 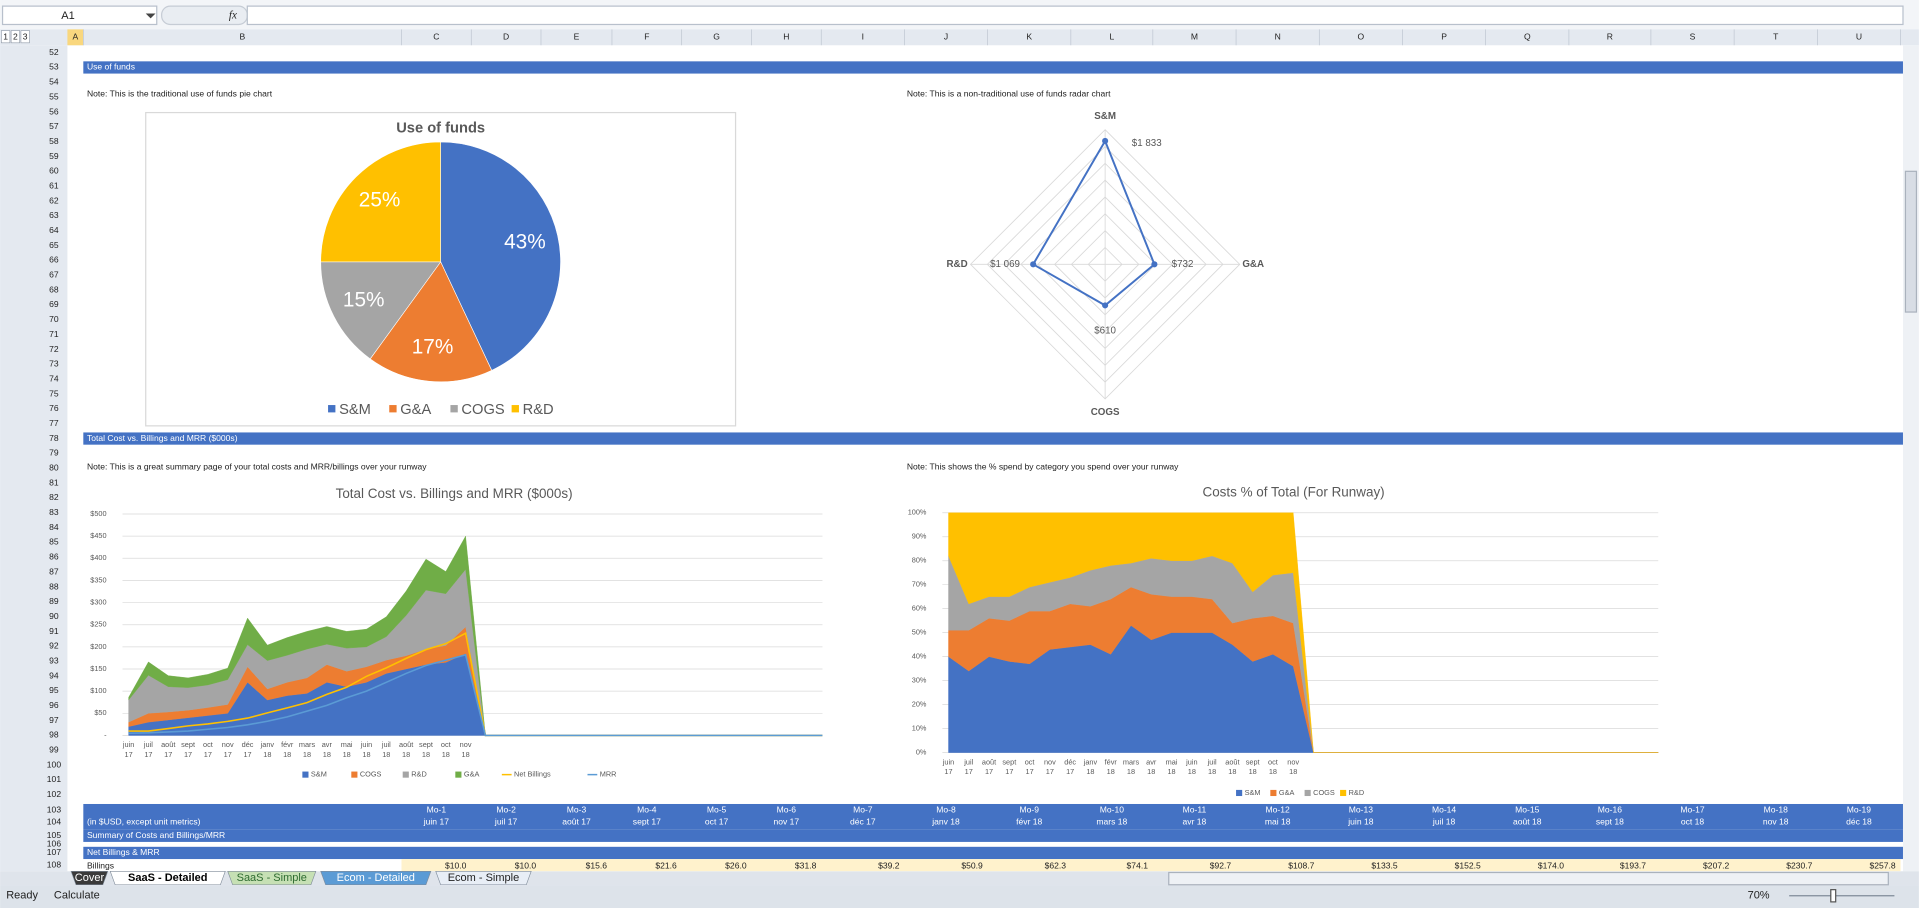 What do you see at coordinates (1799, 866) in the screenshot?
I see `billings-value: $230.7` at bounding box center [1799, 866].